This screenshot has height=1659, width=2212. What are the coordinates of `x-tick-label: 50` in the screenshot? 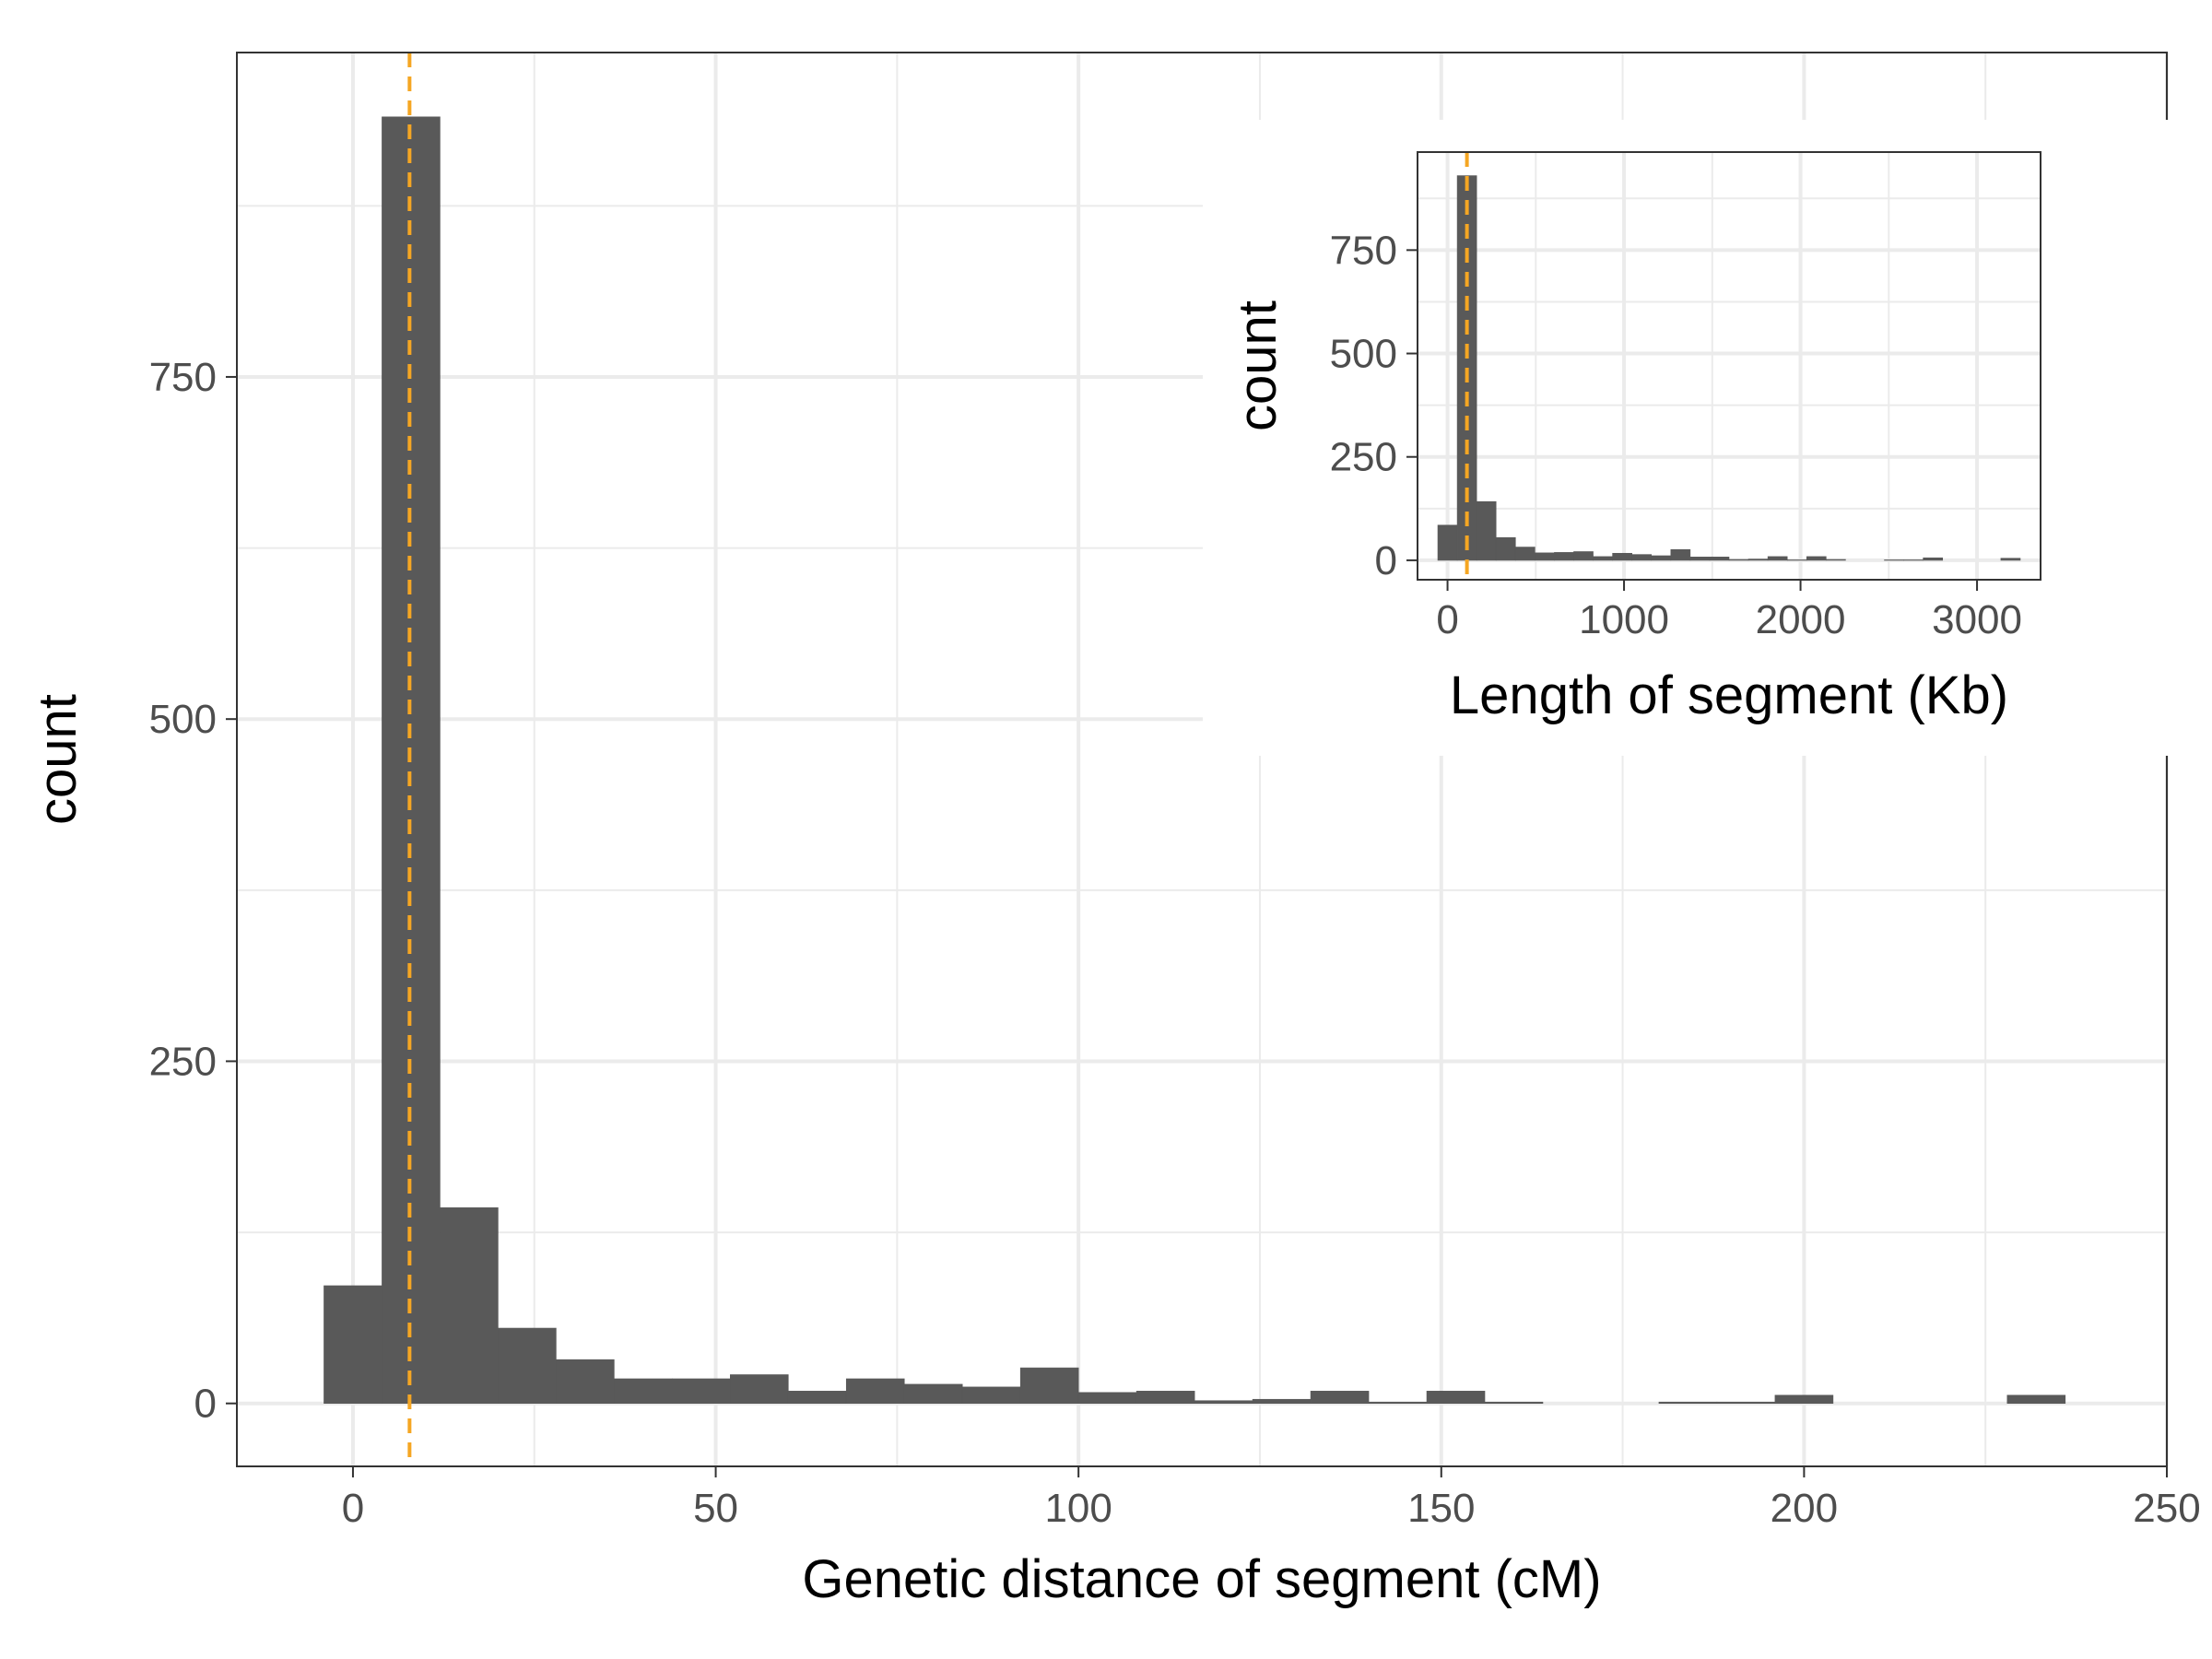 It's located at (715, 1508).